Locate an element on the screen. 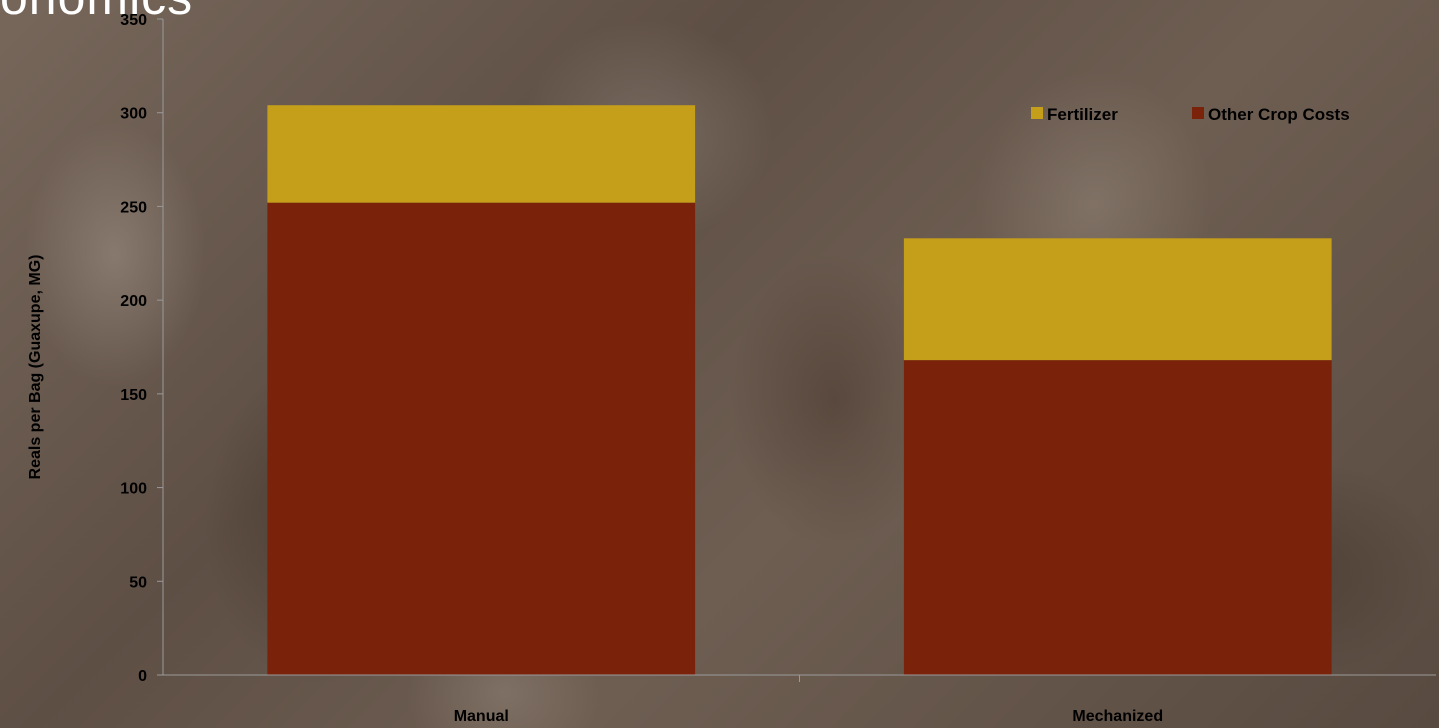  legend-label-other-crop-costs: Other Crop Costs is located at coordinates (1279, 114).